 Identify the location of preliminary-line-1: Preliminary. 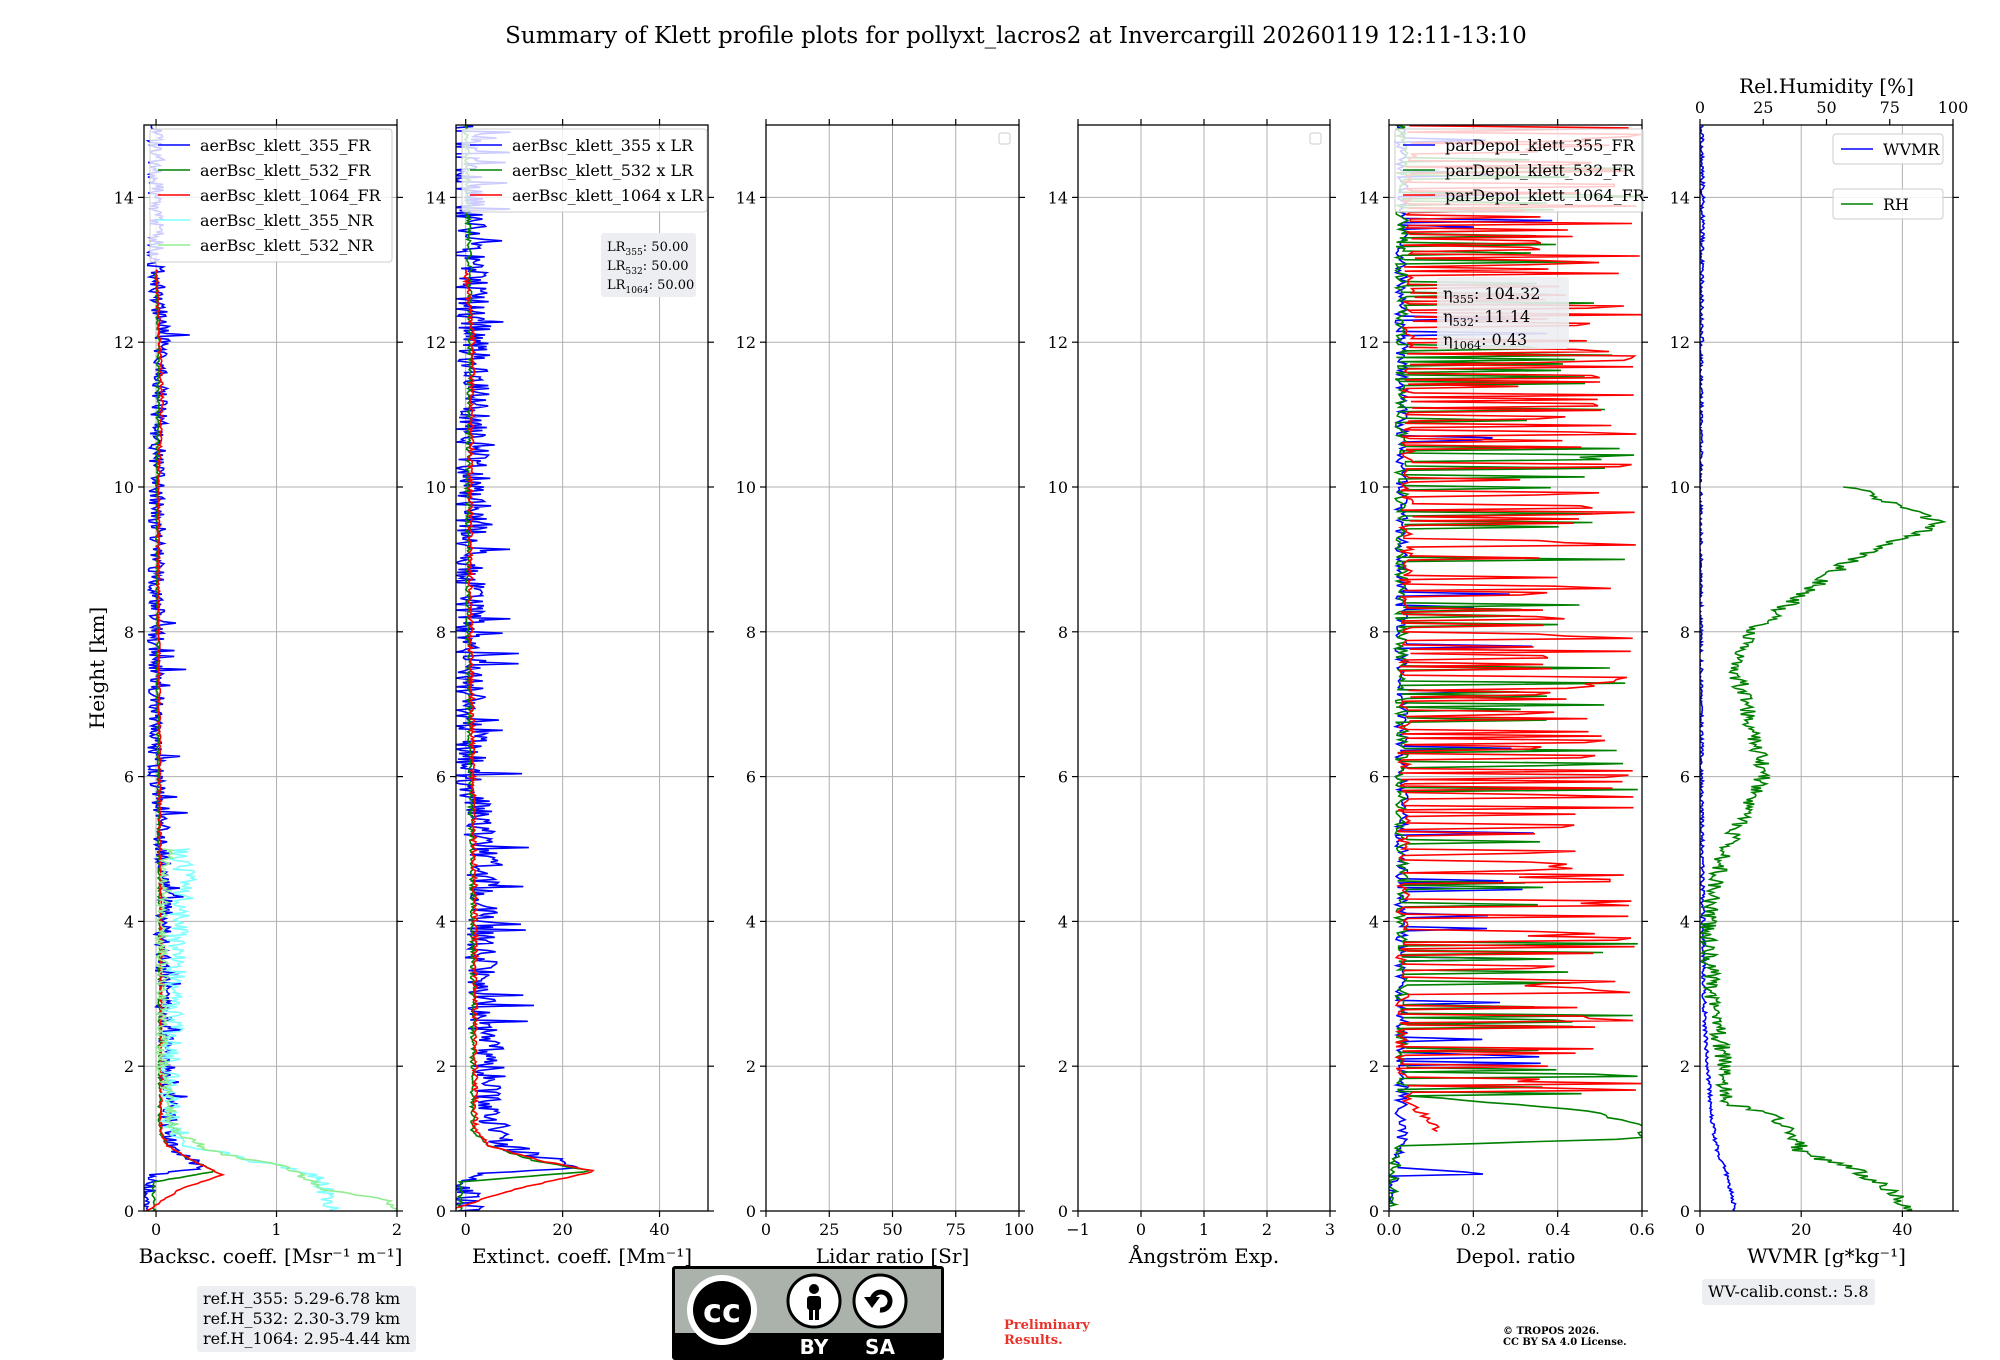
(1047, 1325).